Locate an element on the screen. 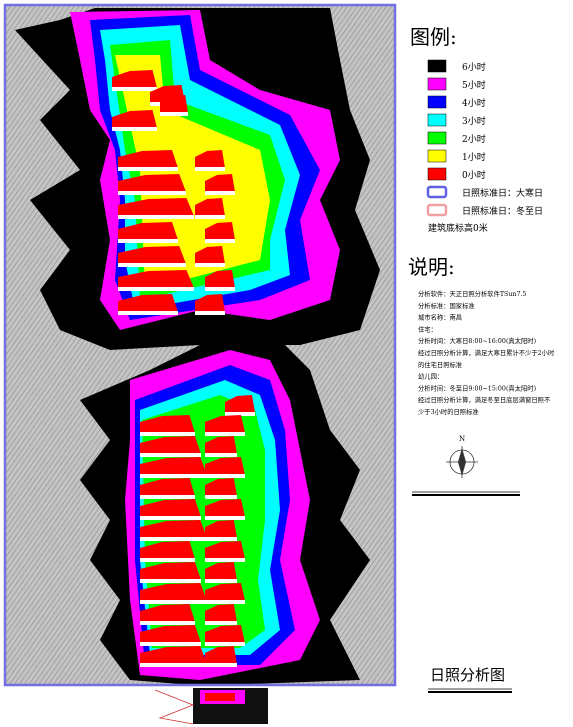 This screenshot has height=727, width=573. compass: N is located at coordinates (462, 456).